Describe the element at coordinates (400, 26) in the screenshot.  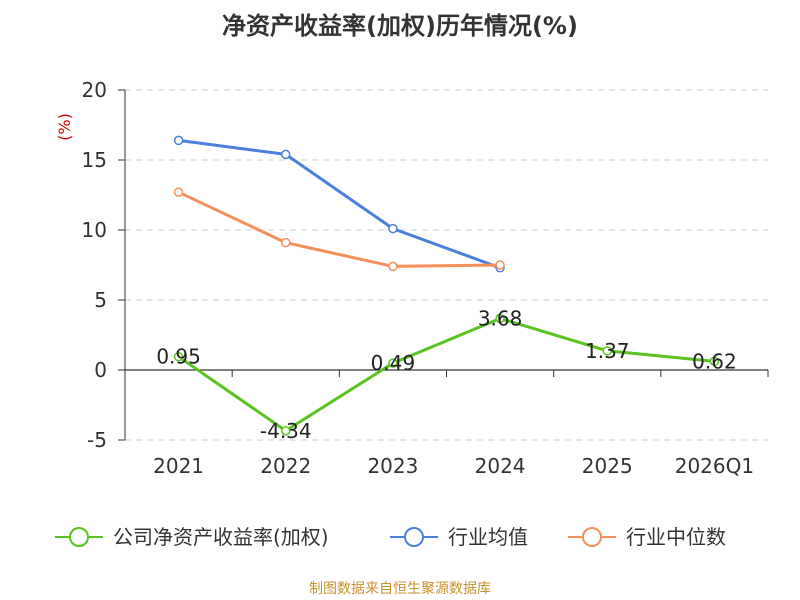
I see `chart-title: 净资产收益率(加权)历年情况(%)` at that location.